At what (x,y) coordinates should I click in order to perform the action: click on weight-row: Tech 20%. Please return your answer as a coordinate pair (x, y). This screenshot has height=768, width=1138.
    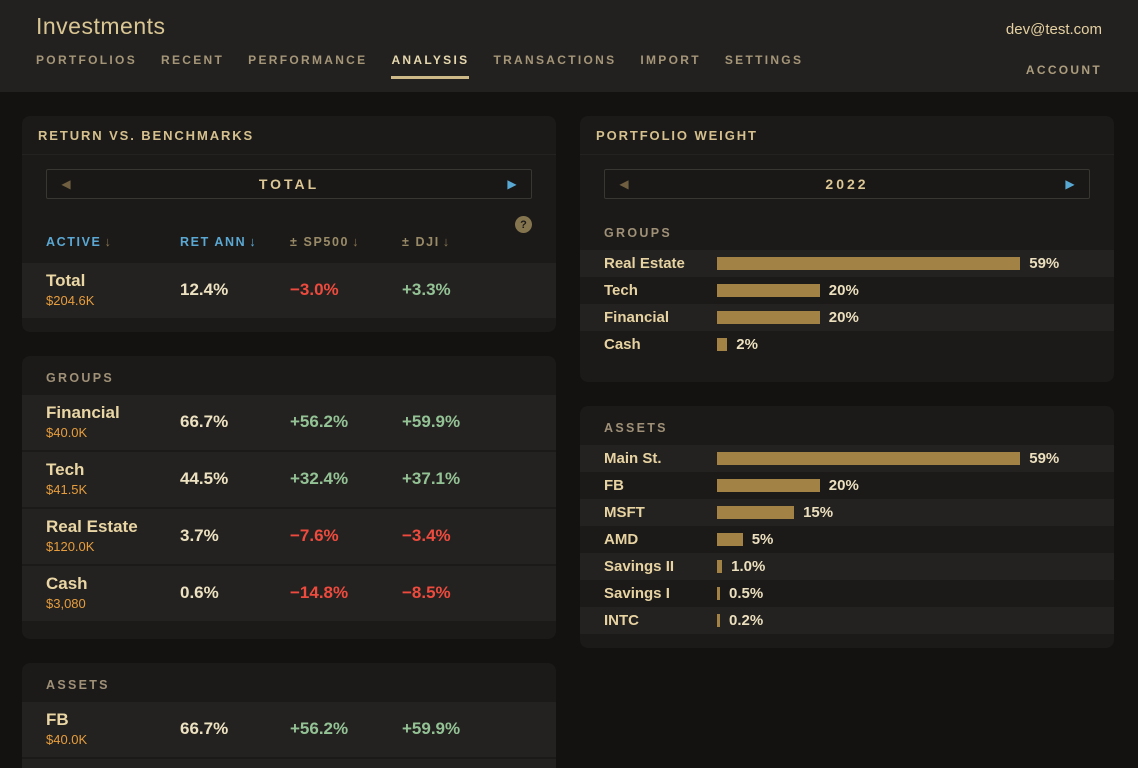
    Looking at the image, I should click on (847, 290).